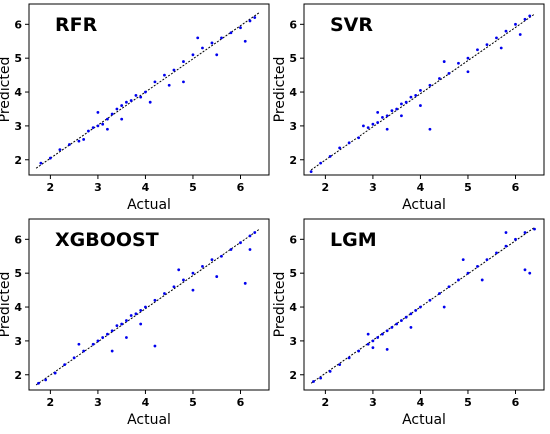 Image resolution: width=550 pixels, height=434 pixels. I want to click on fit-line-svr, so click(422, 92).